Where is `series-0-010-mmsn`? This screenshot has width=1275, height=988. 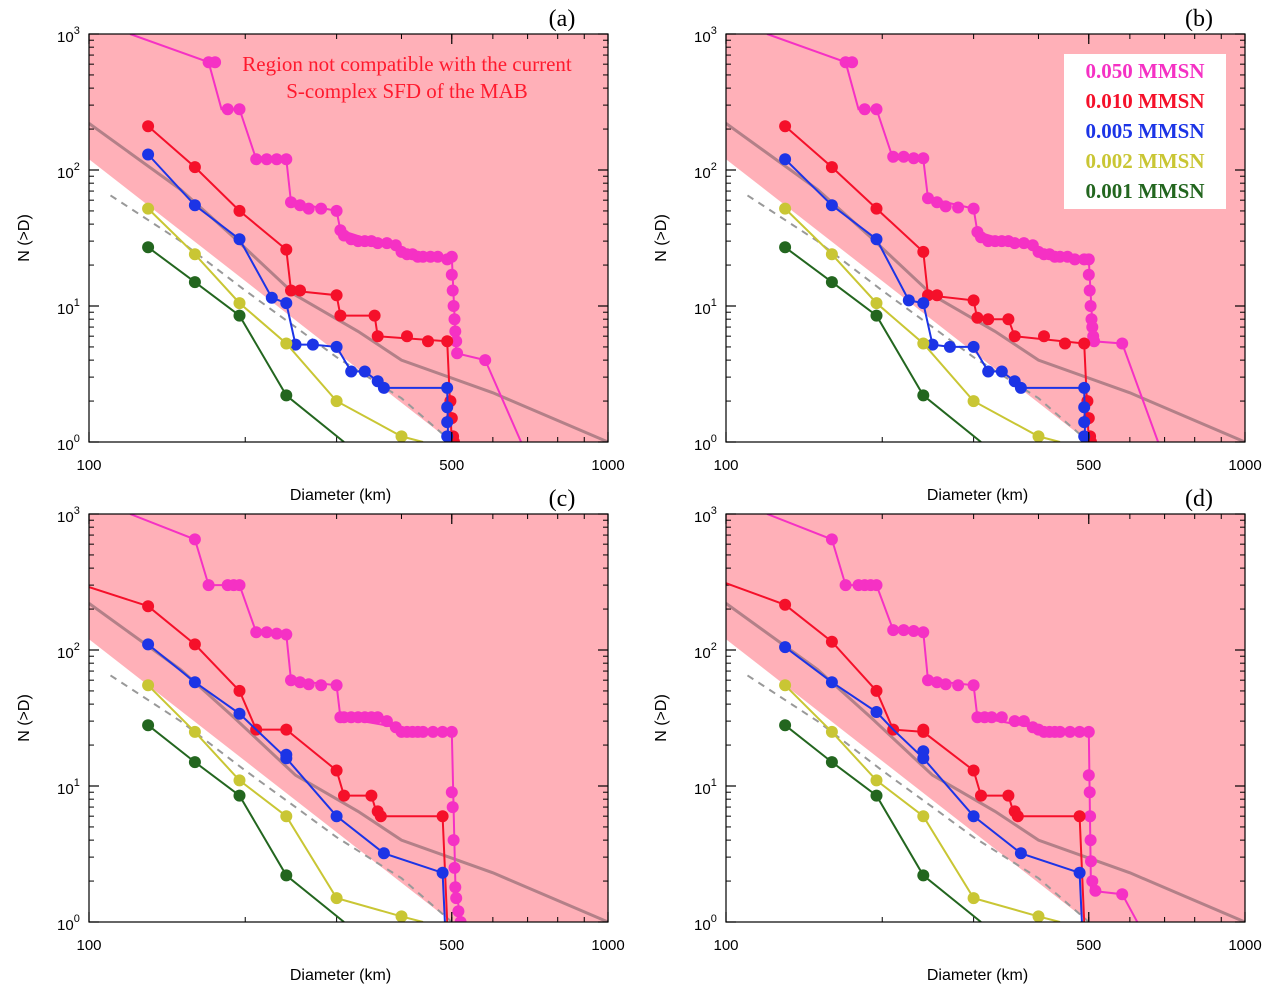 series-0-010-mmsn is located at coordinates (938, 281).